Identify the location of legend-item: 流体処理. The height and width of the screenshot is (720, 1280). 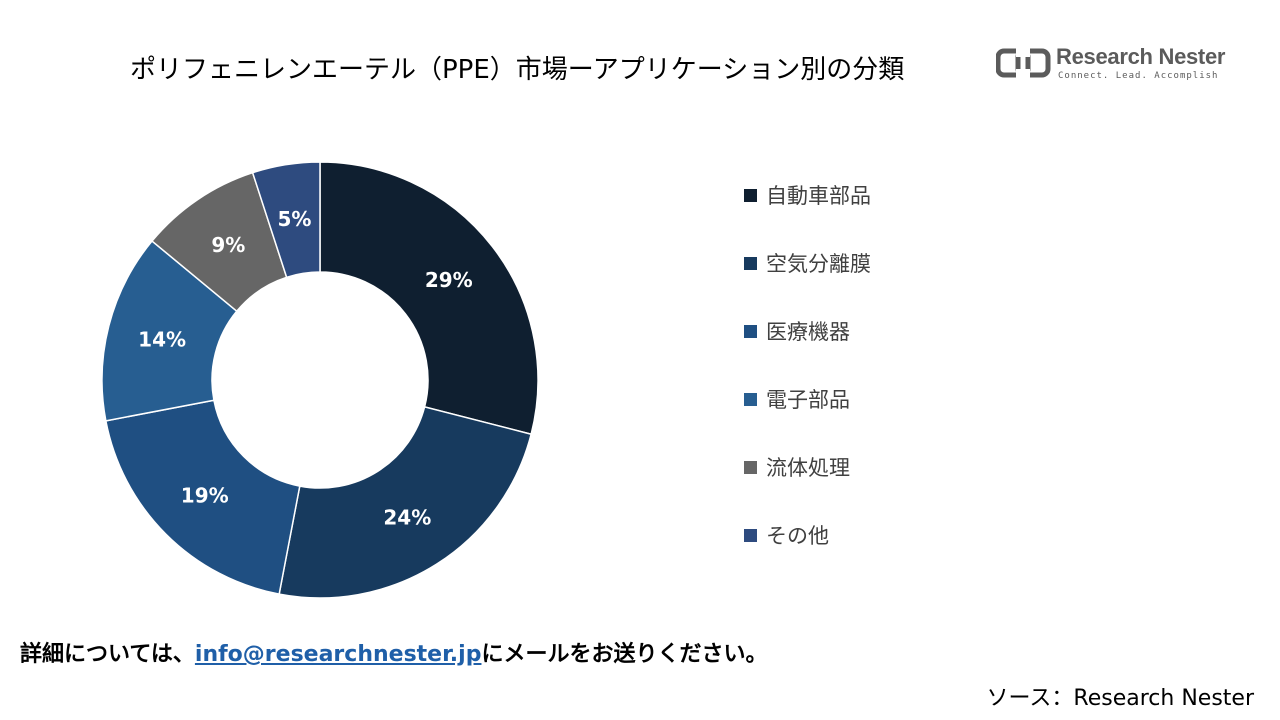
(797, 467).